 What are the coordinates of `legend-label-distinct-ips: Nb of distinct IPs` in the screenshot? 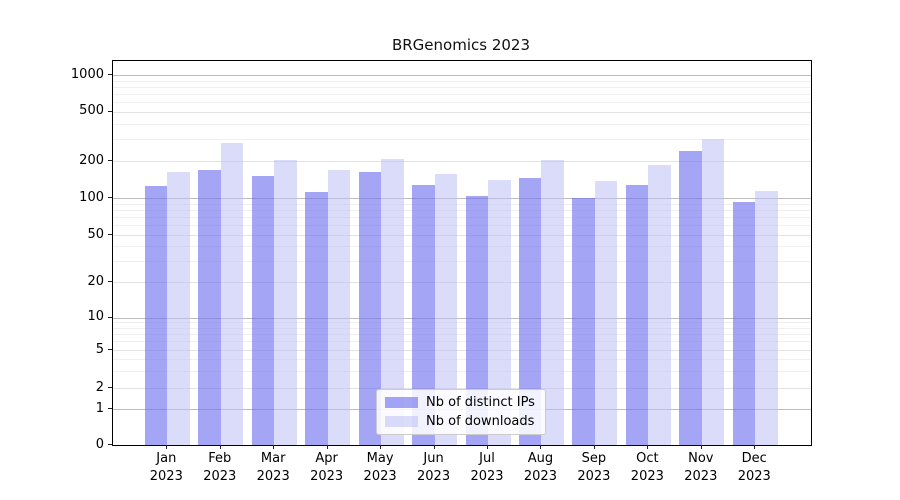 It's located at (480, 402).